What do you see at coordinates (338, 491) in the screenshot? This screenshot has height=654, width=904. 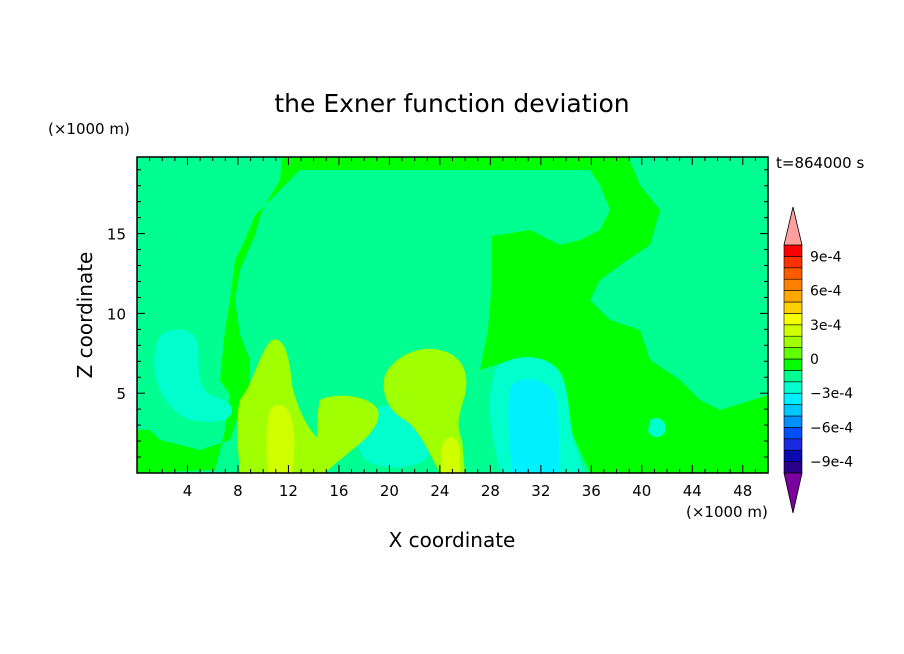 I see `x-tick-label: 16` at bounding box center [338, 491].